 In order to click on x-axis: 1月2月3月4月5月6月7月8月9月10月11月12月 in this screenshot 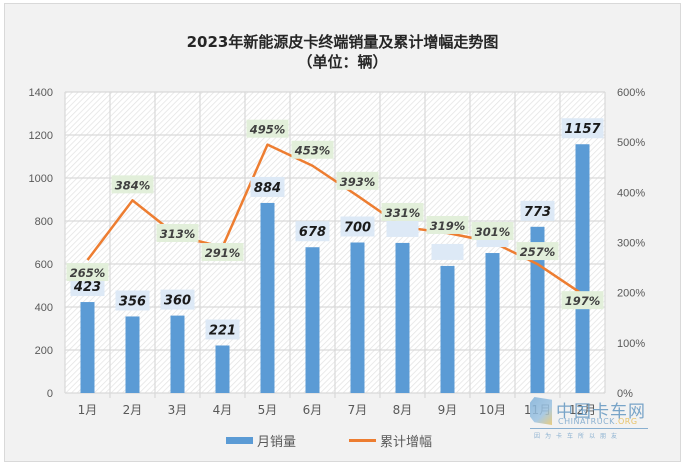, I will do `click(337, 410)`.